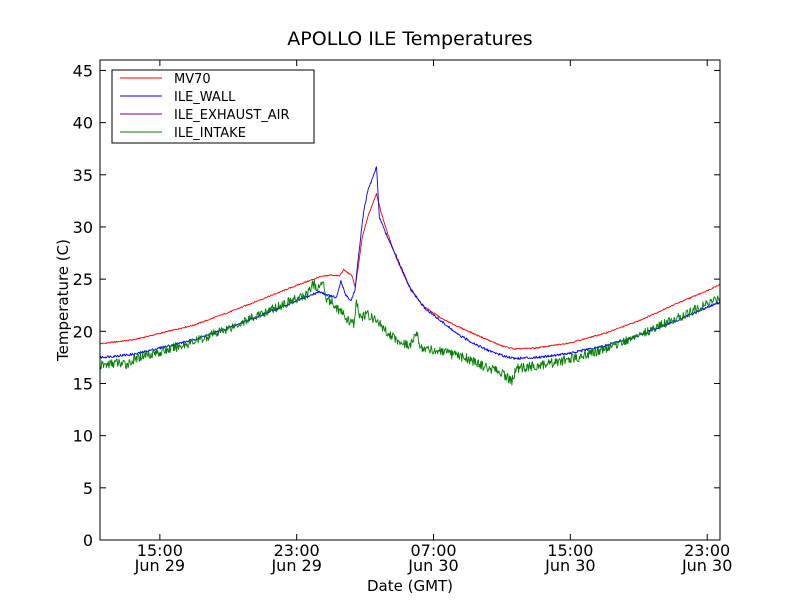 Image resolution: width=800 pixels, height=600 pixels. I want to click on y-tick-label: 15, so click(83, 383).